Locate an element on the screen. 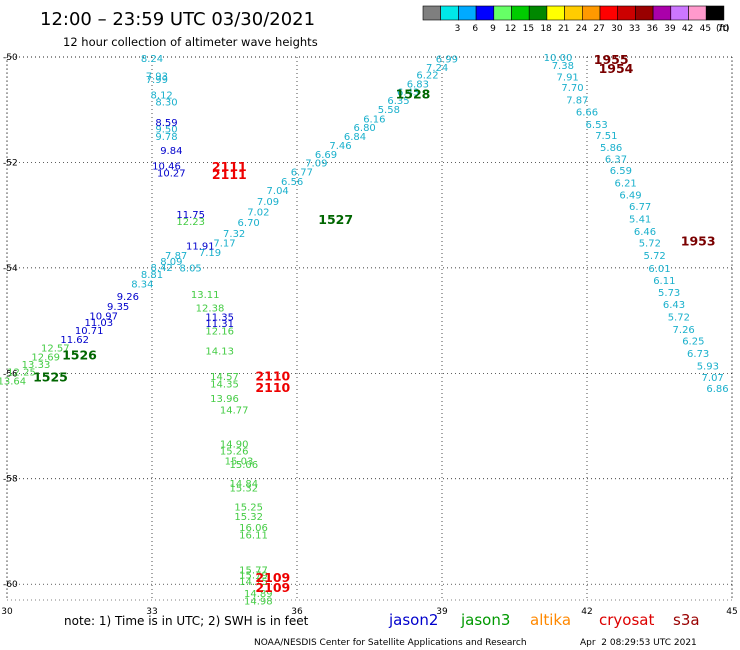  latitude-tick-label: -56 is located at coordinates (10, 374).